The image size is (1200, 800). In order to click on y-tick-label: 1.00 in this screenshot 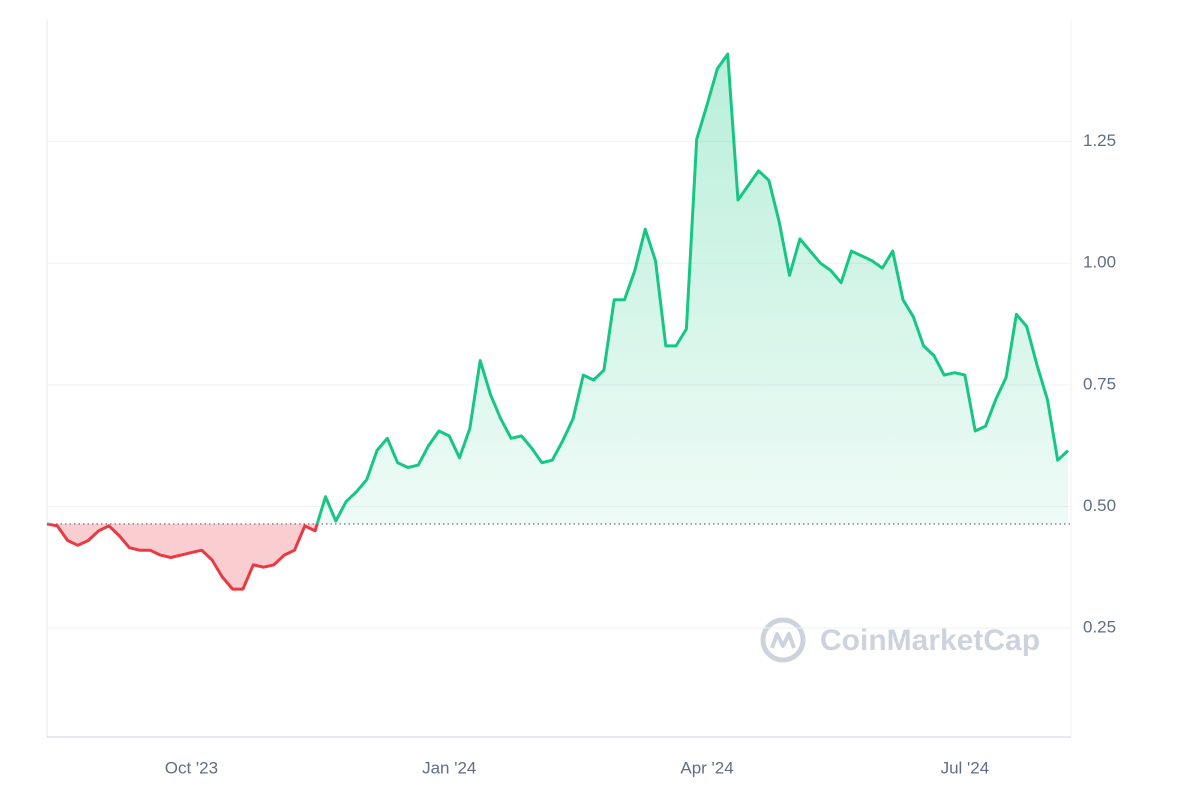, I will do `click(1099, 262)`.